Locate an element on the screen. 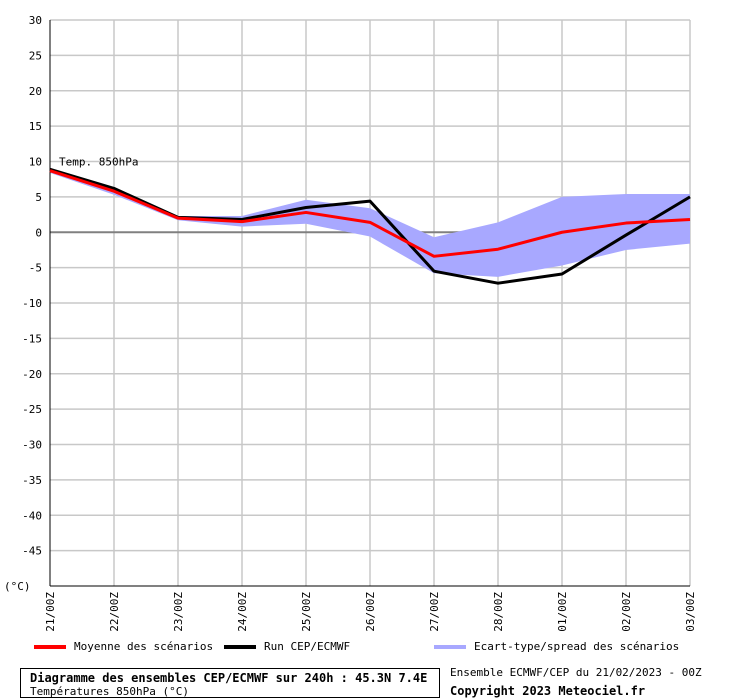 The image size is (740, 700). legend-mean: Moyenne des scénarios is located at coordinates (124, 647).